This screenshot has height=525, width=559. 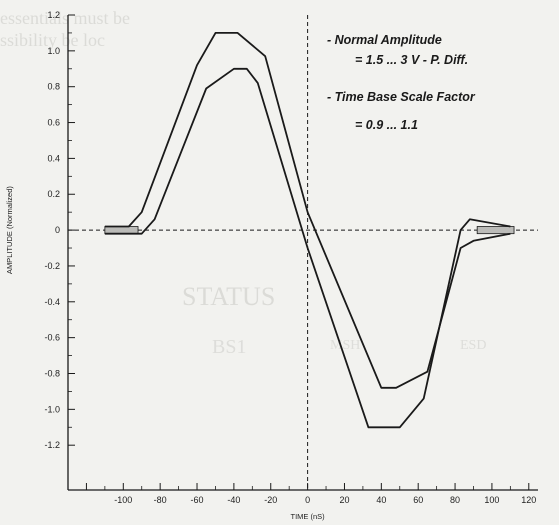 I want to click on y-tick-label: 1.0, so click(x=53, y=51).